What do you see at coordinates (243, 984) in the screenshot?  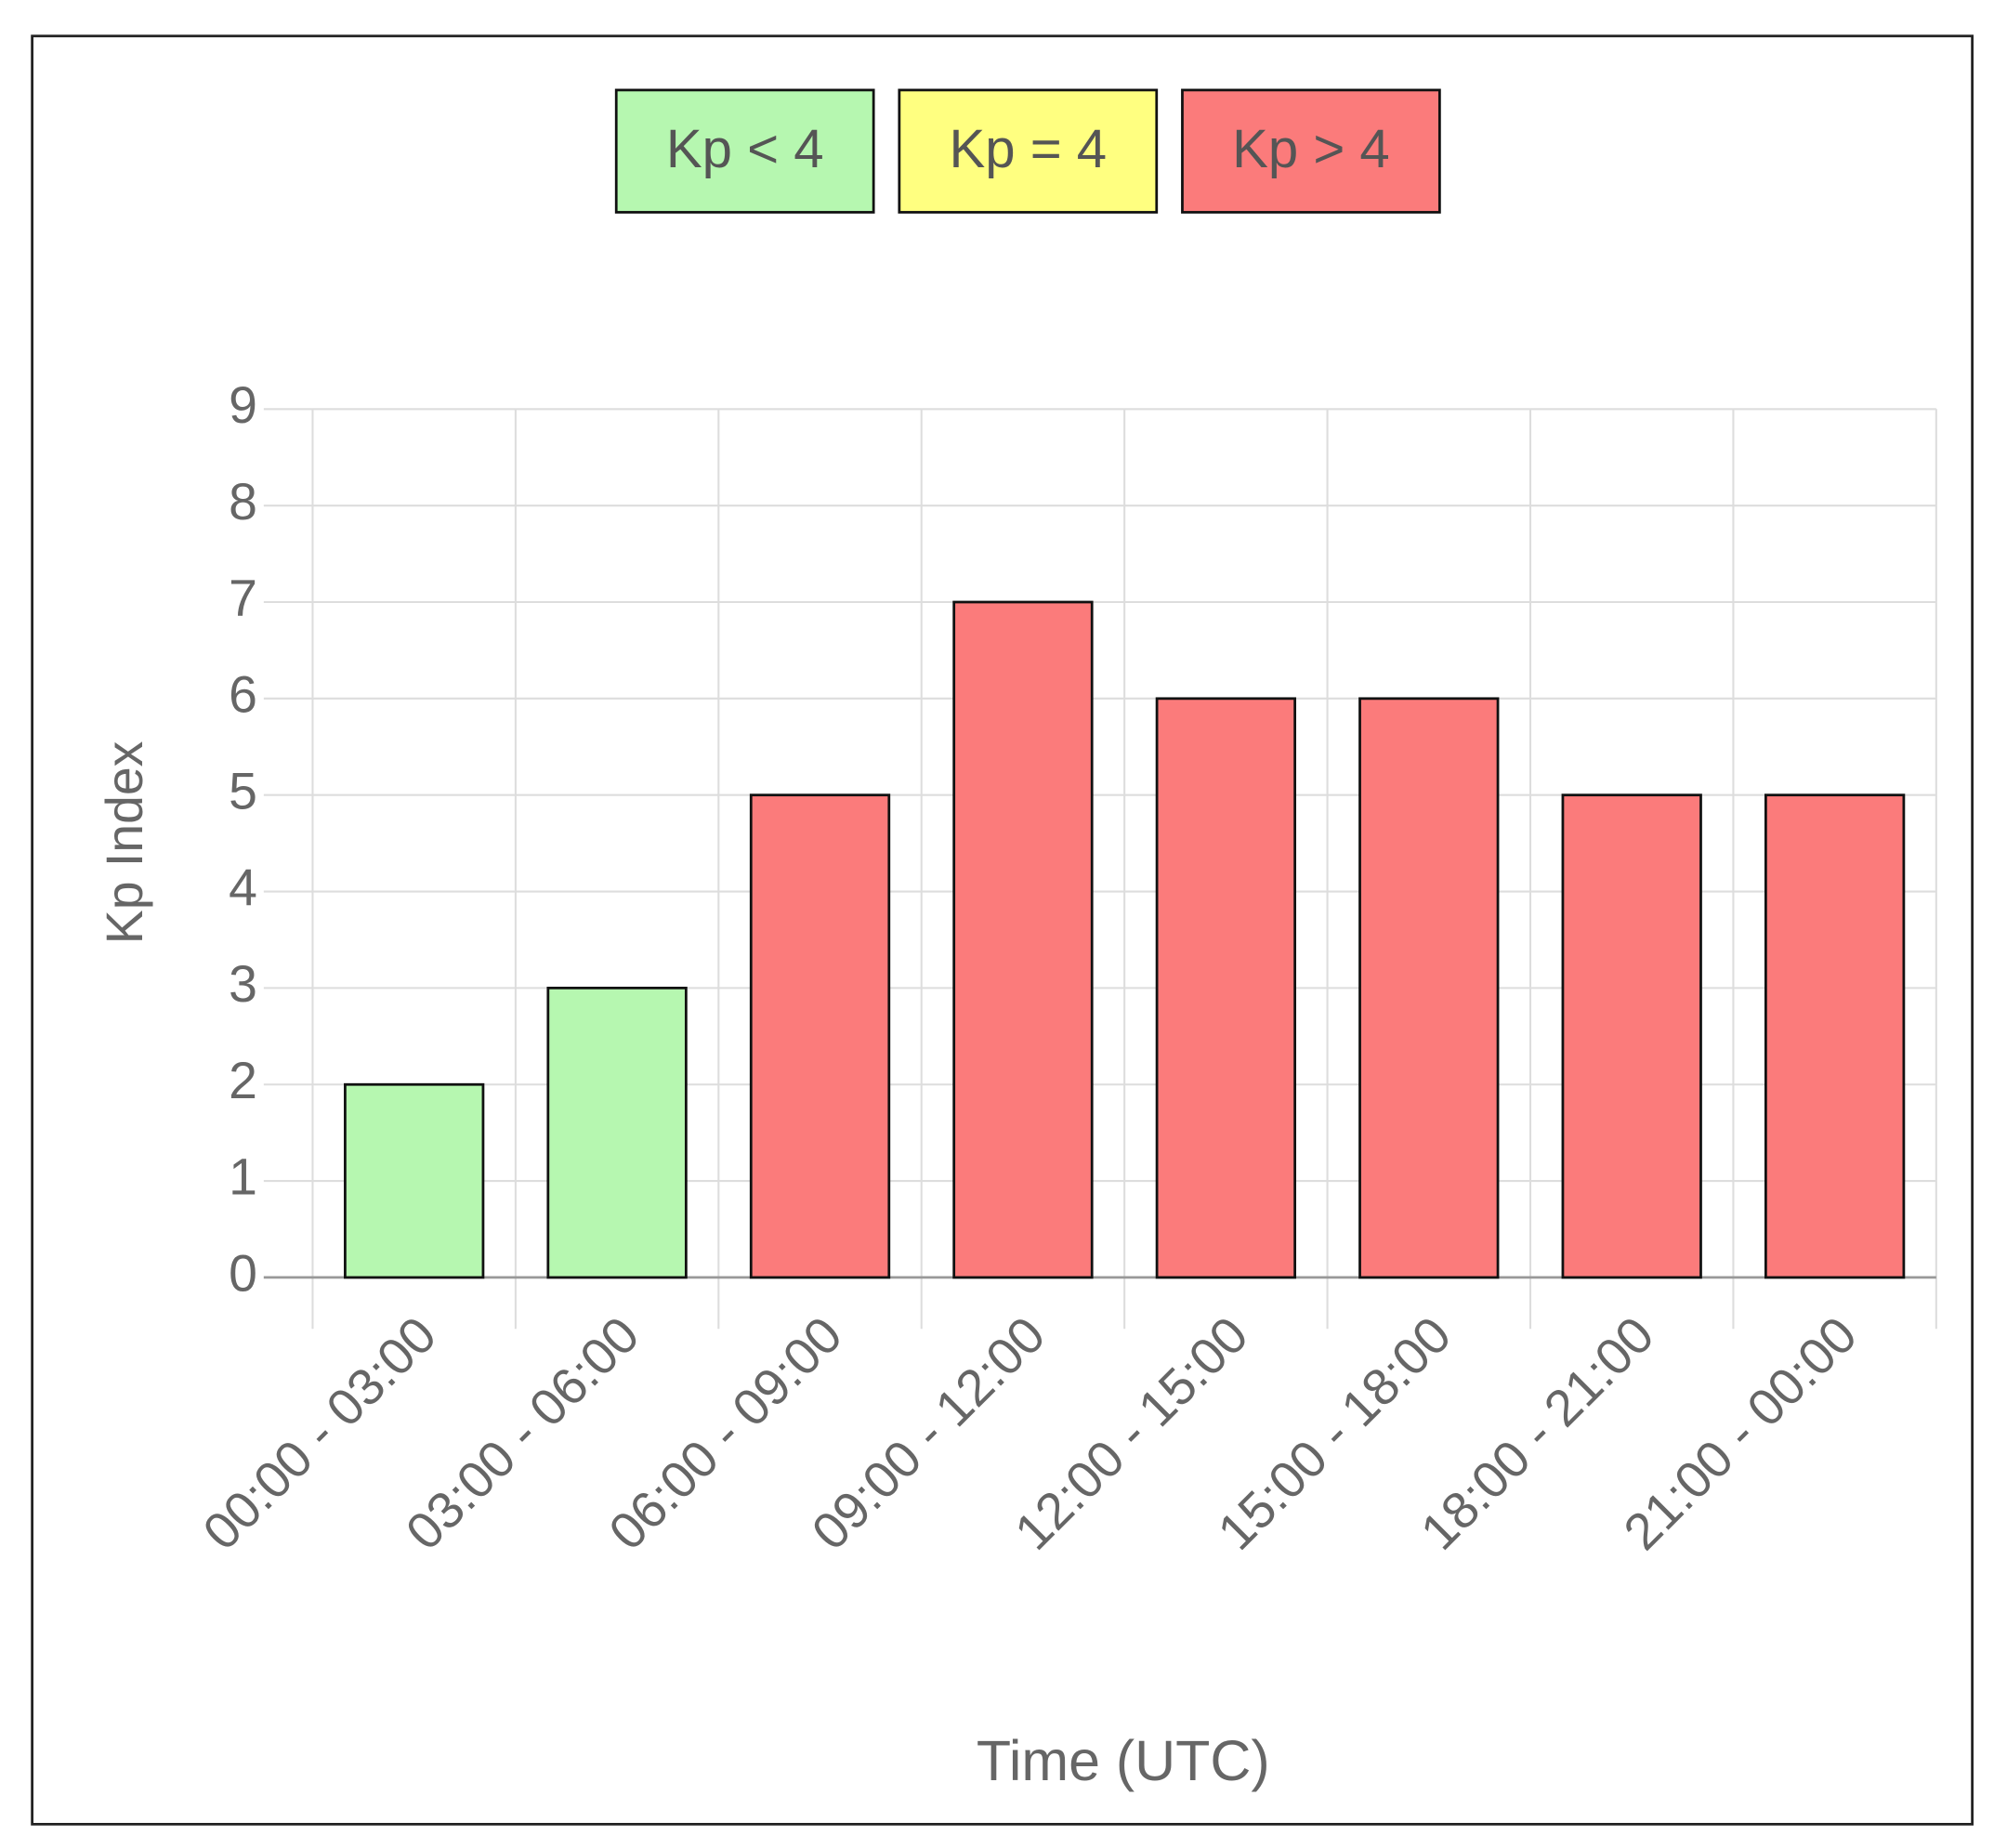 I see `y-tick-label: 3` at bounding box center [243, 984].